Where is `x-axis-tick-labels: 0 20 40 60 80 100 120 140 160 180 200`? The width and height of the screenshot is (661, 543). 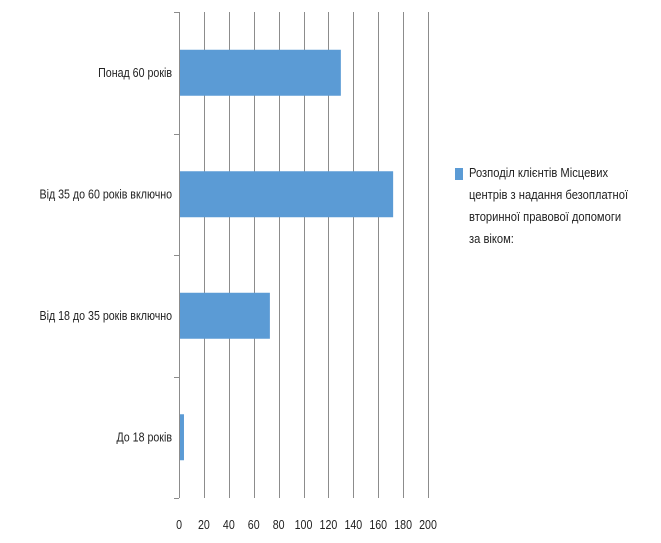 x-axis-tick-labels: 0 20 40 60 80 100 120 140 160 180 200 is located at coordinates (306, 524).